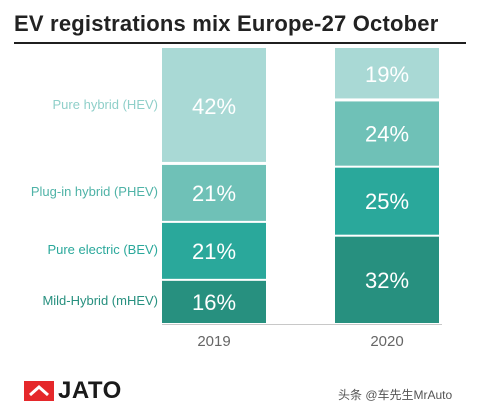  I want to click on x-axis-baseline, so click(302, 324).